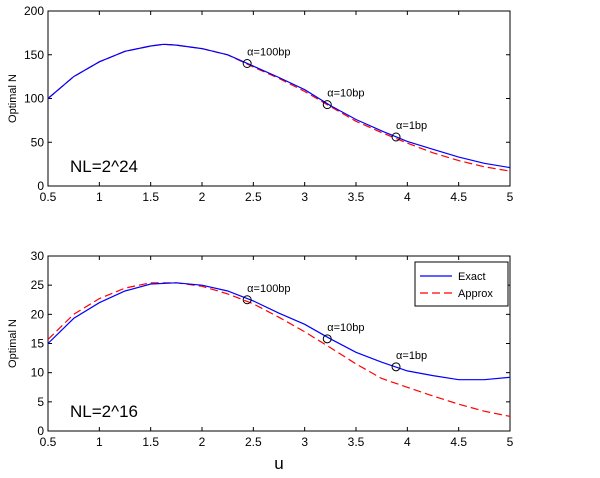  I want to click on y-tick-label: 100, so click(34, 99).